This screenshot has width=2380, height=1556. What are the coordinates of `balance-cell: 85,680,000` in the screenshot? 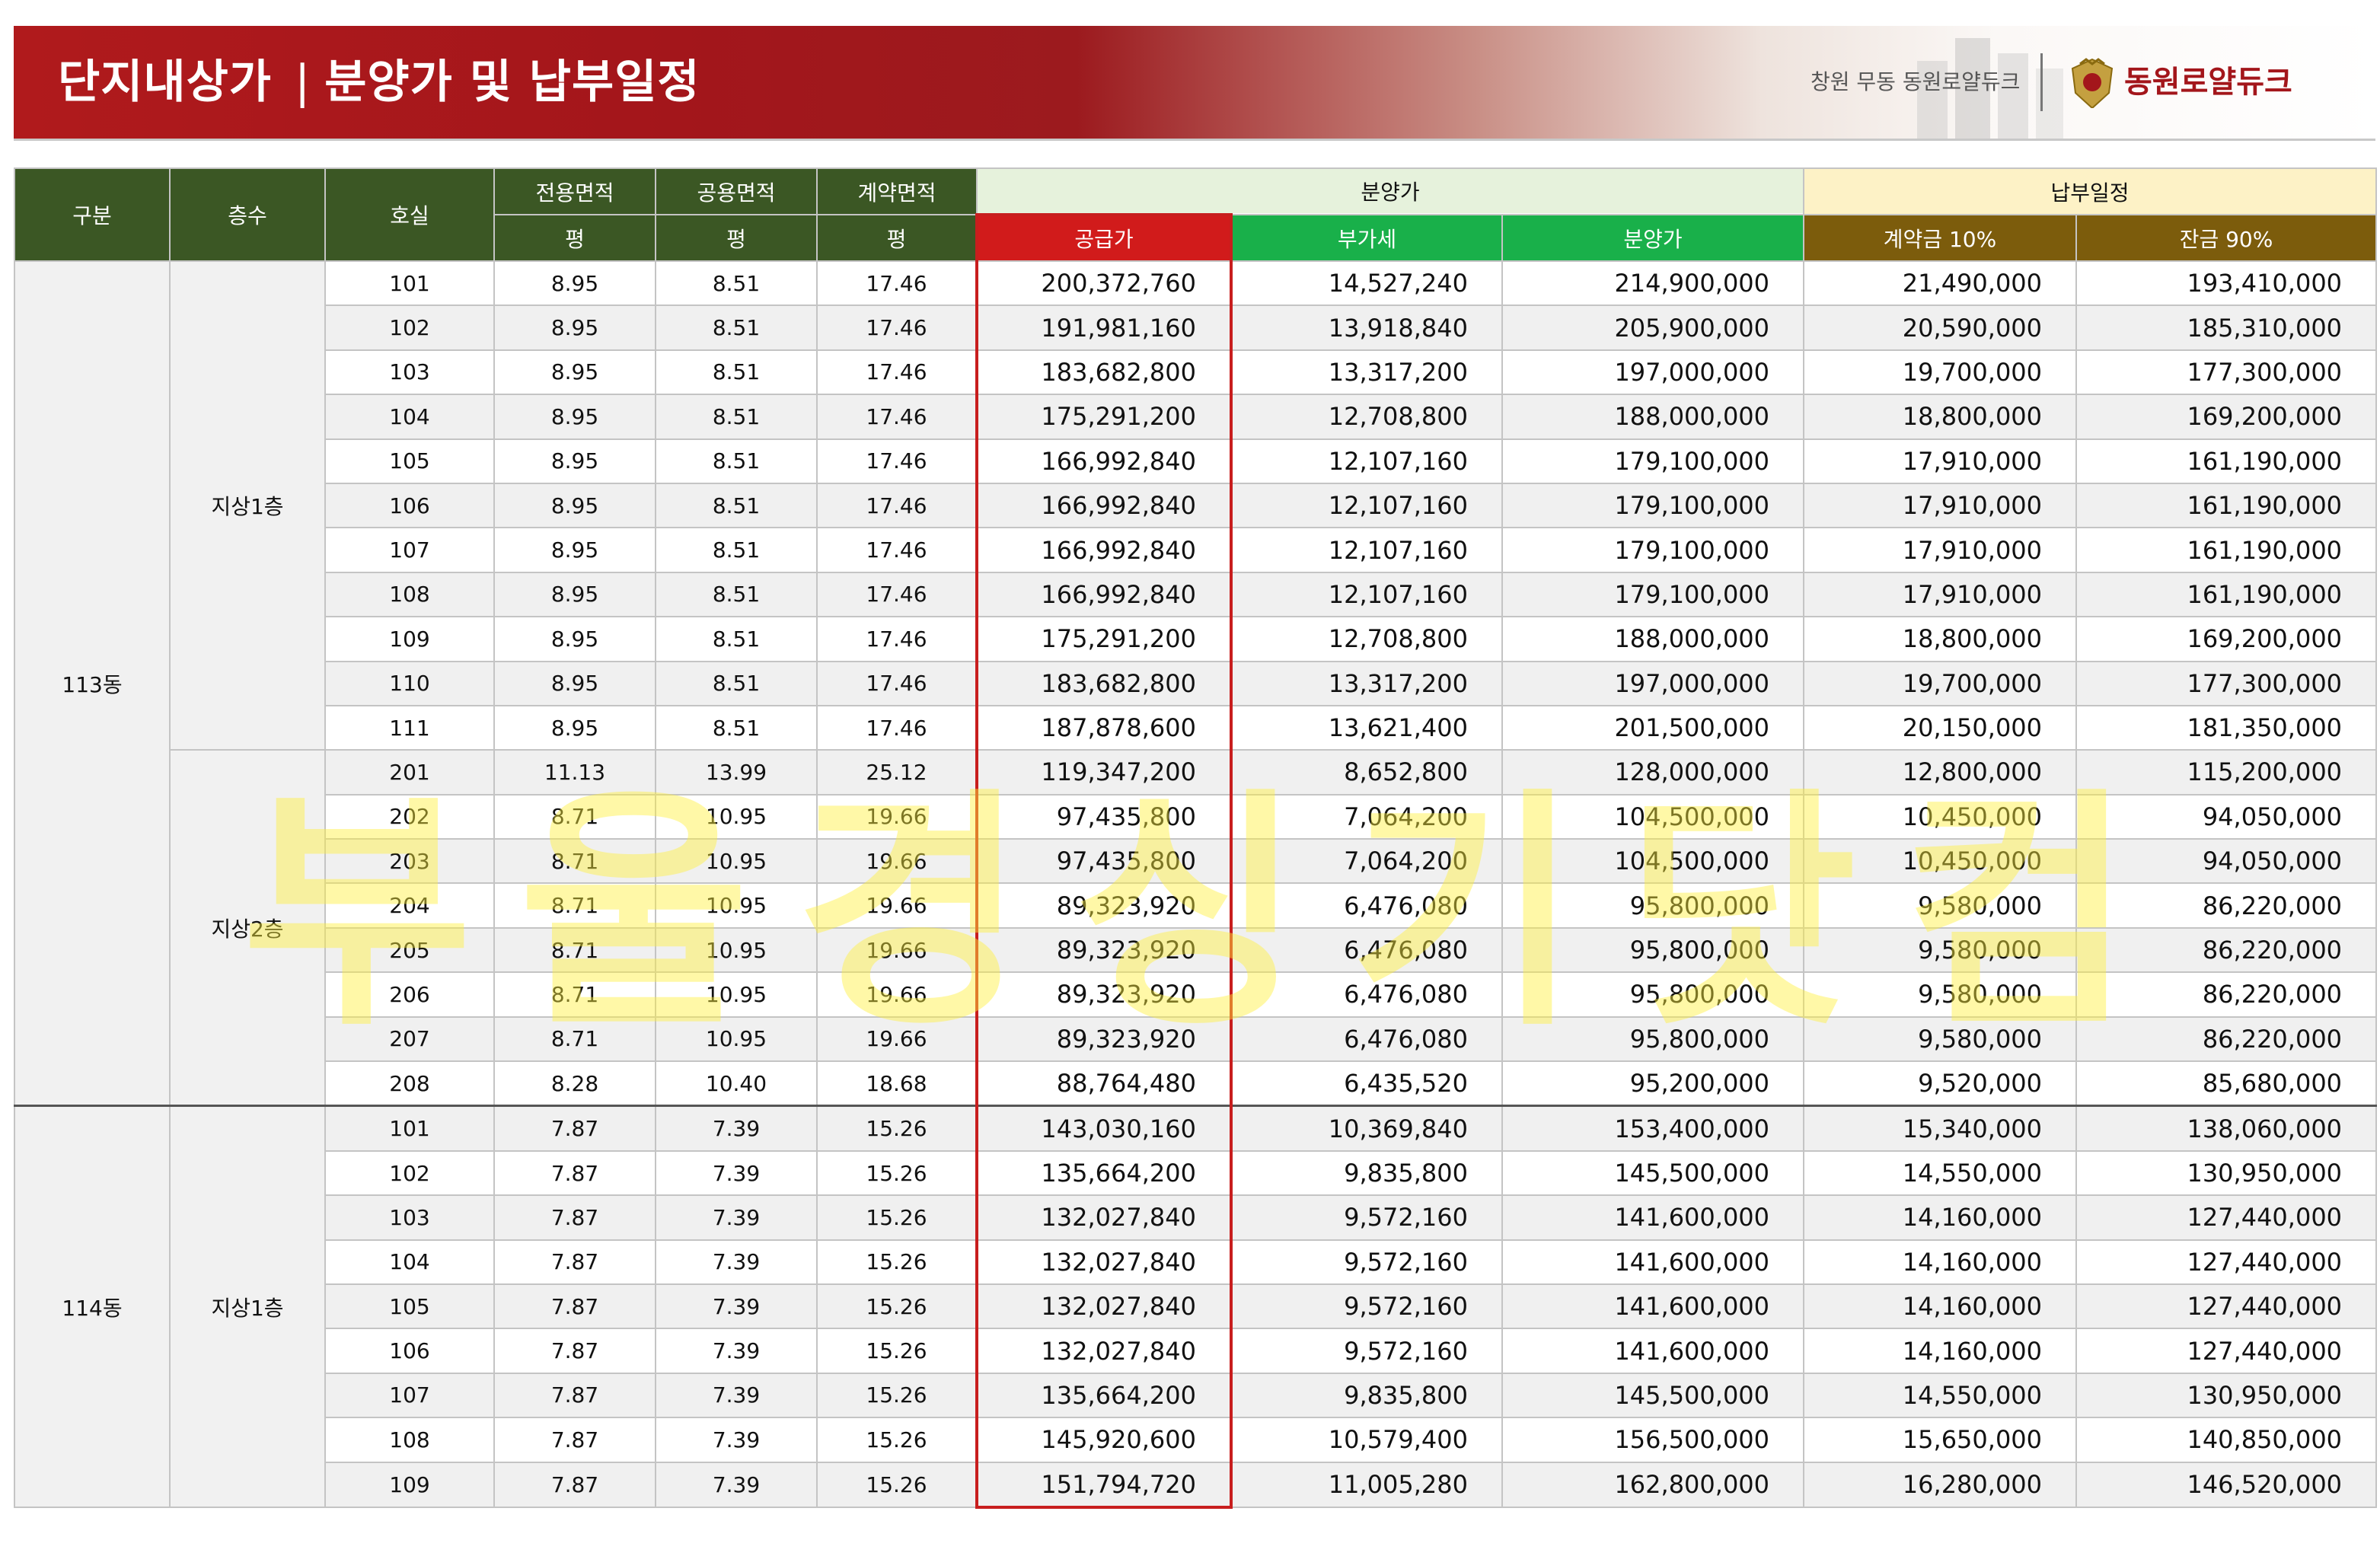 It's located at (2226, 1083).